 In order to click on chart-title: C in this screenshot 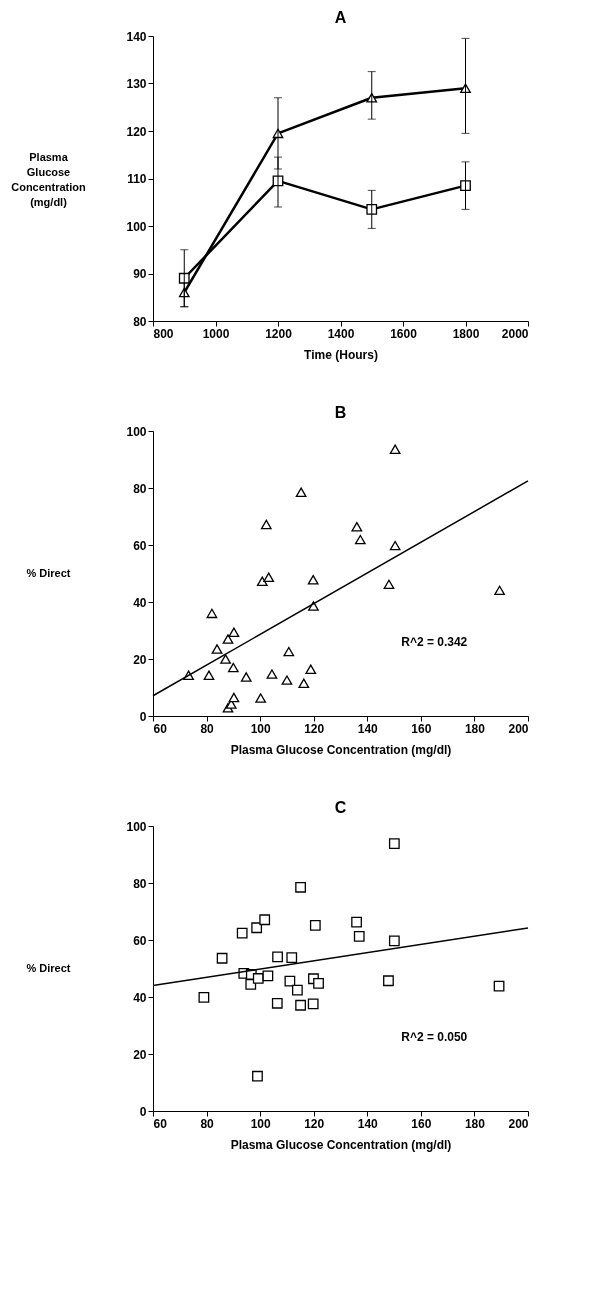, I will do `click(340, 807)`.